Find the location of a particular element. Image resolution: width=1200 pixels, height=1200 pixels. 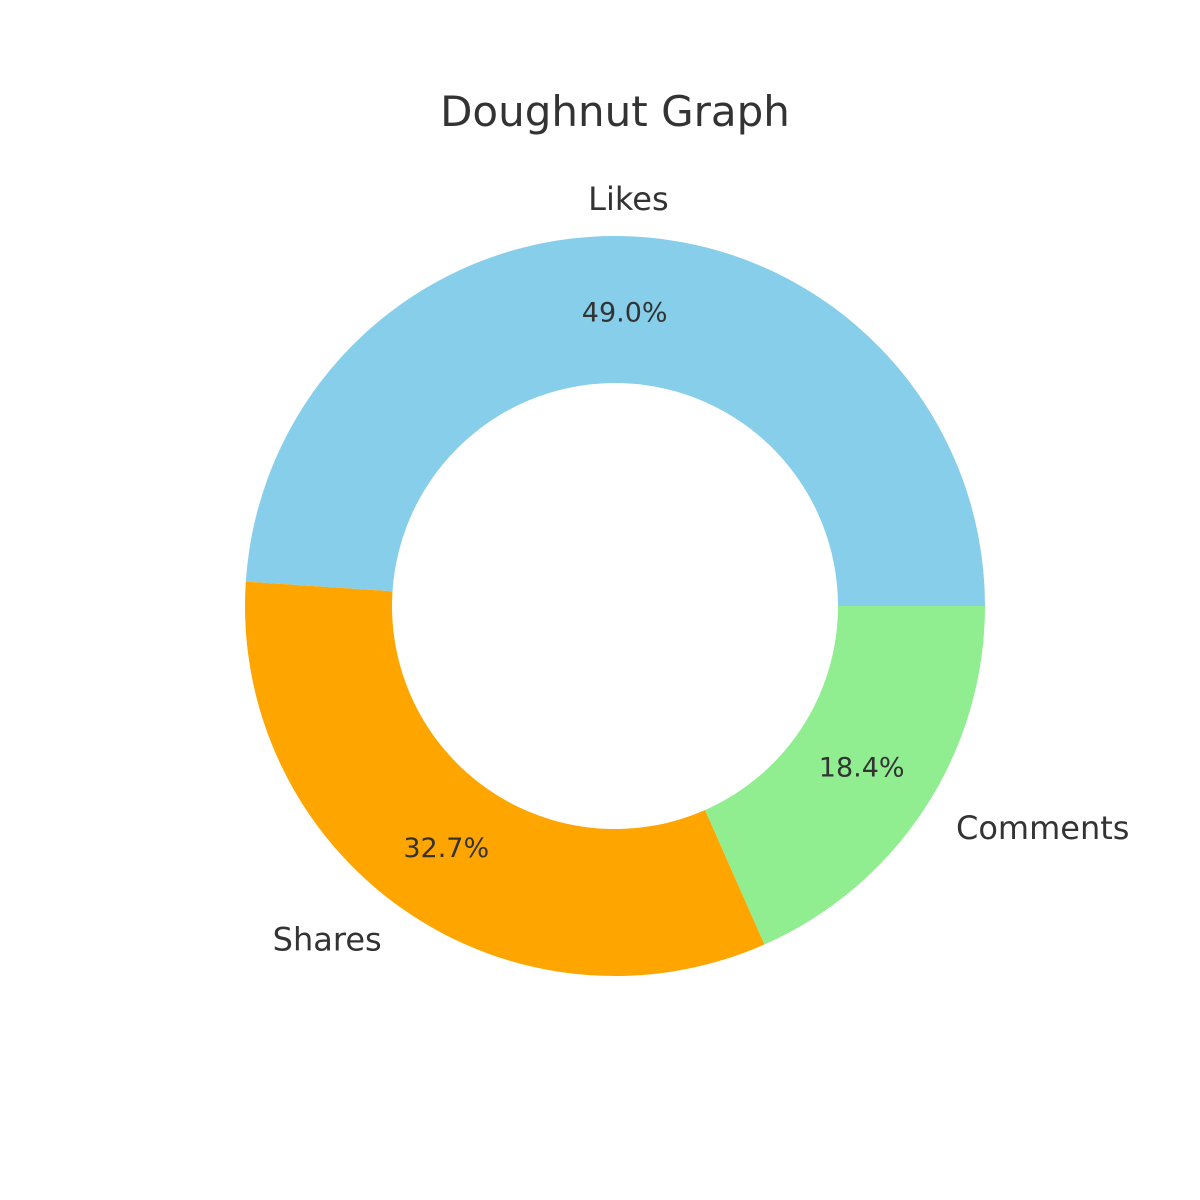

slice-comments is located at coordinates (845, 775).